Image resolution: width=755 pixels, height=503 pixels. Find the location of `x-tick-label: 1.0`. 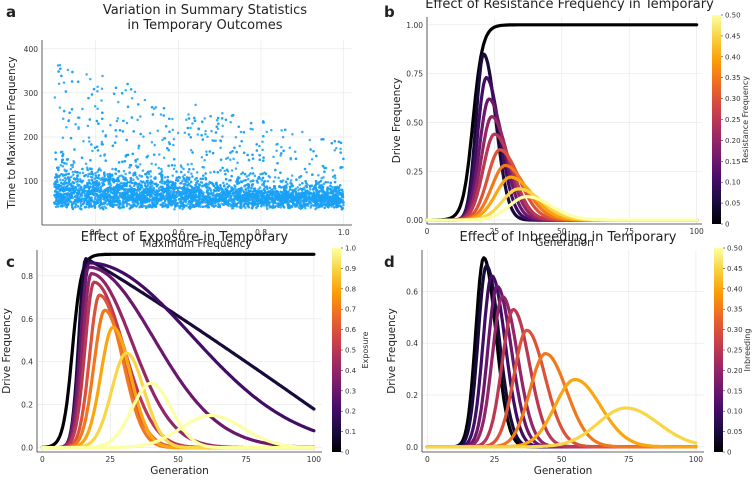

x-tick-label: 1.0 is located at coordinates (344, 232).